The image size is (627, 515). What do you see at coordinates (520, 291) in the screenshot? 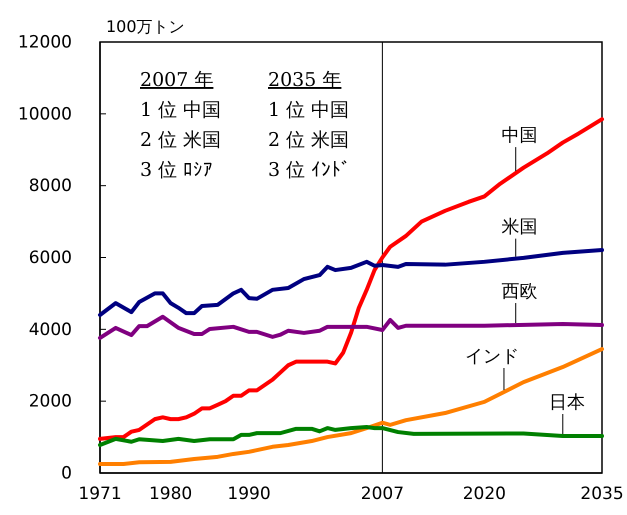
I see `series-label: 西欧` at bounding box center [520, 291].